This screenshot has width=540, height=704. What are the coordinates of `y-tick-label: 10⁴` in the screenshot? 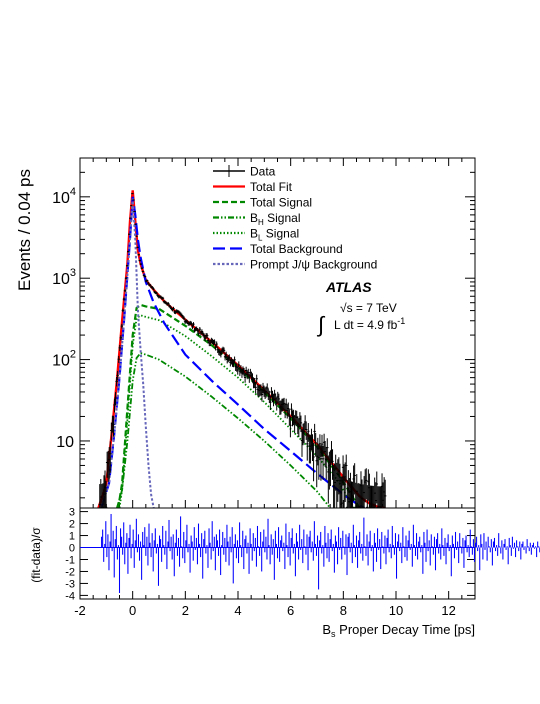 It's located at (64, 196).